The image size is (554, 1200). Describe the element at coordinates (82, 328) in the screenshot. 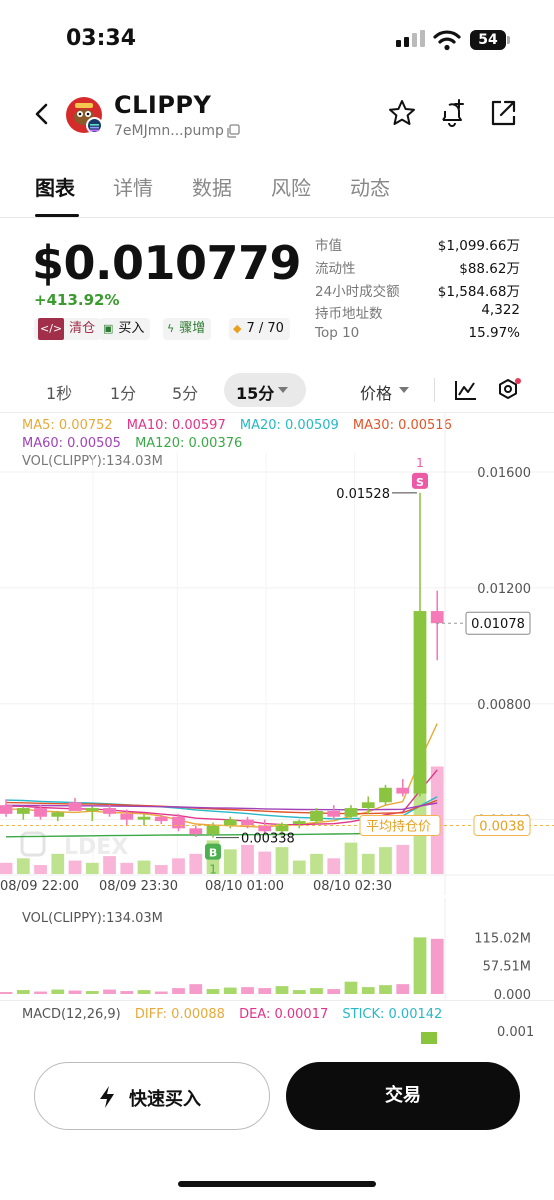

I see `chip-label: 清仓` at that location.